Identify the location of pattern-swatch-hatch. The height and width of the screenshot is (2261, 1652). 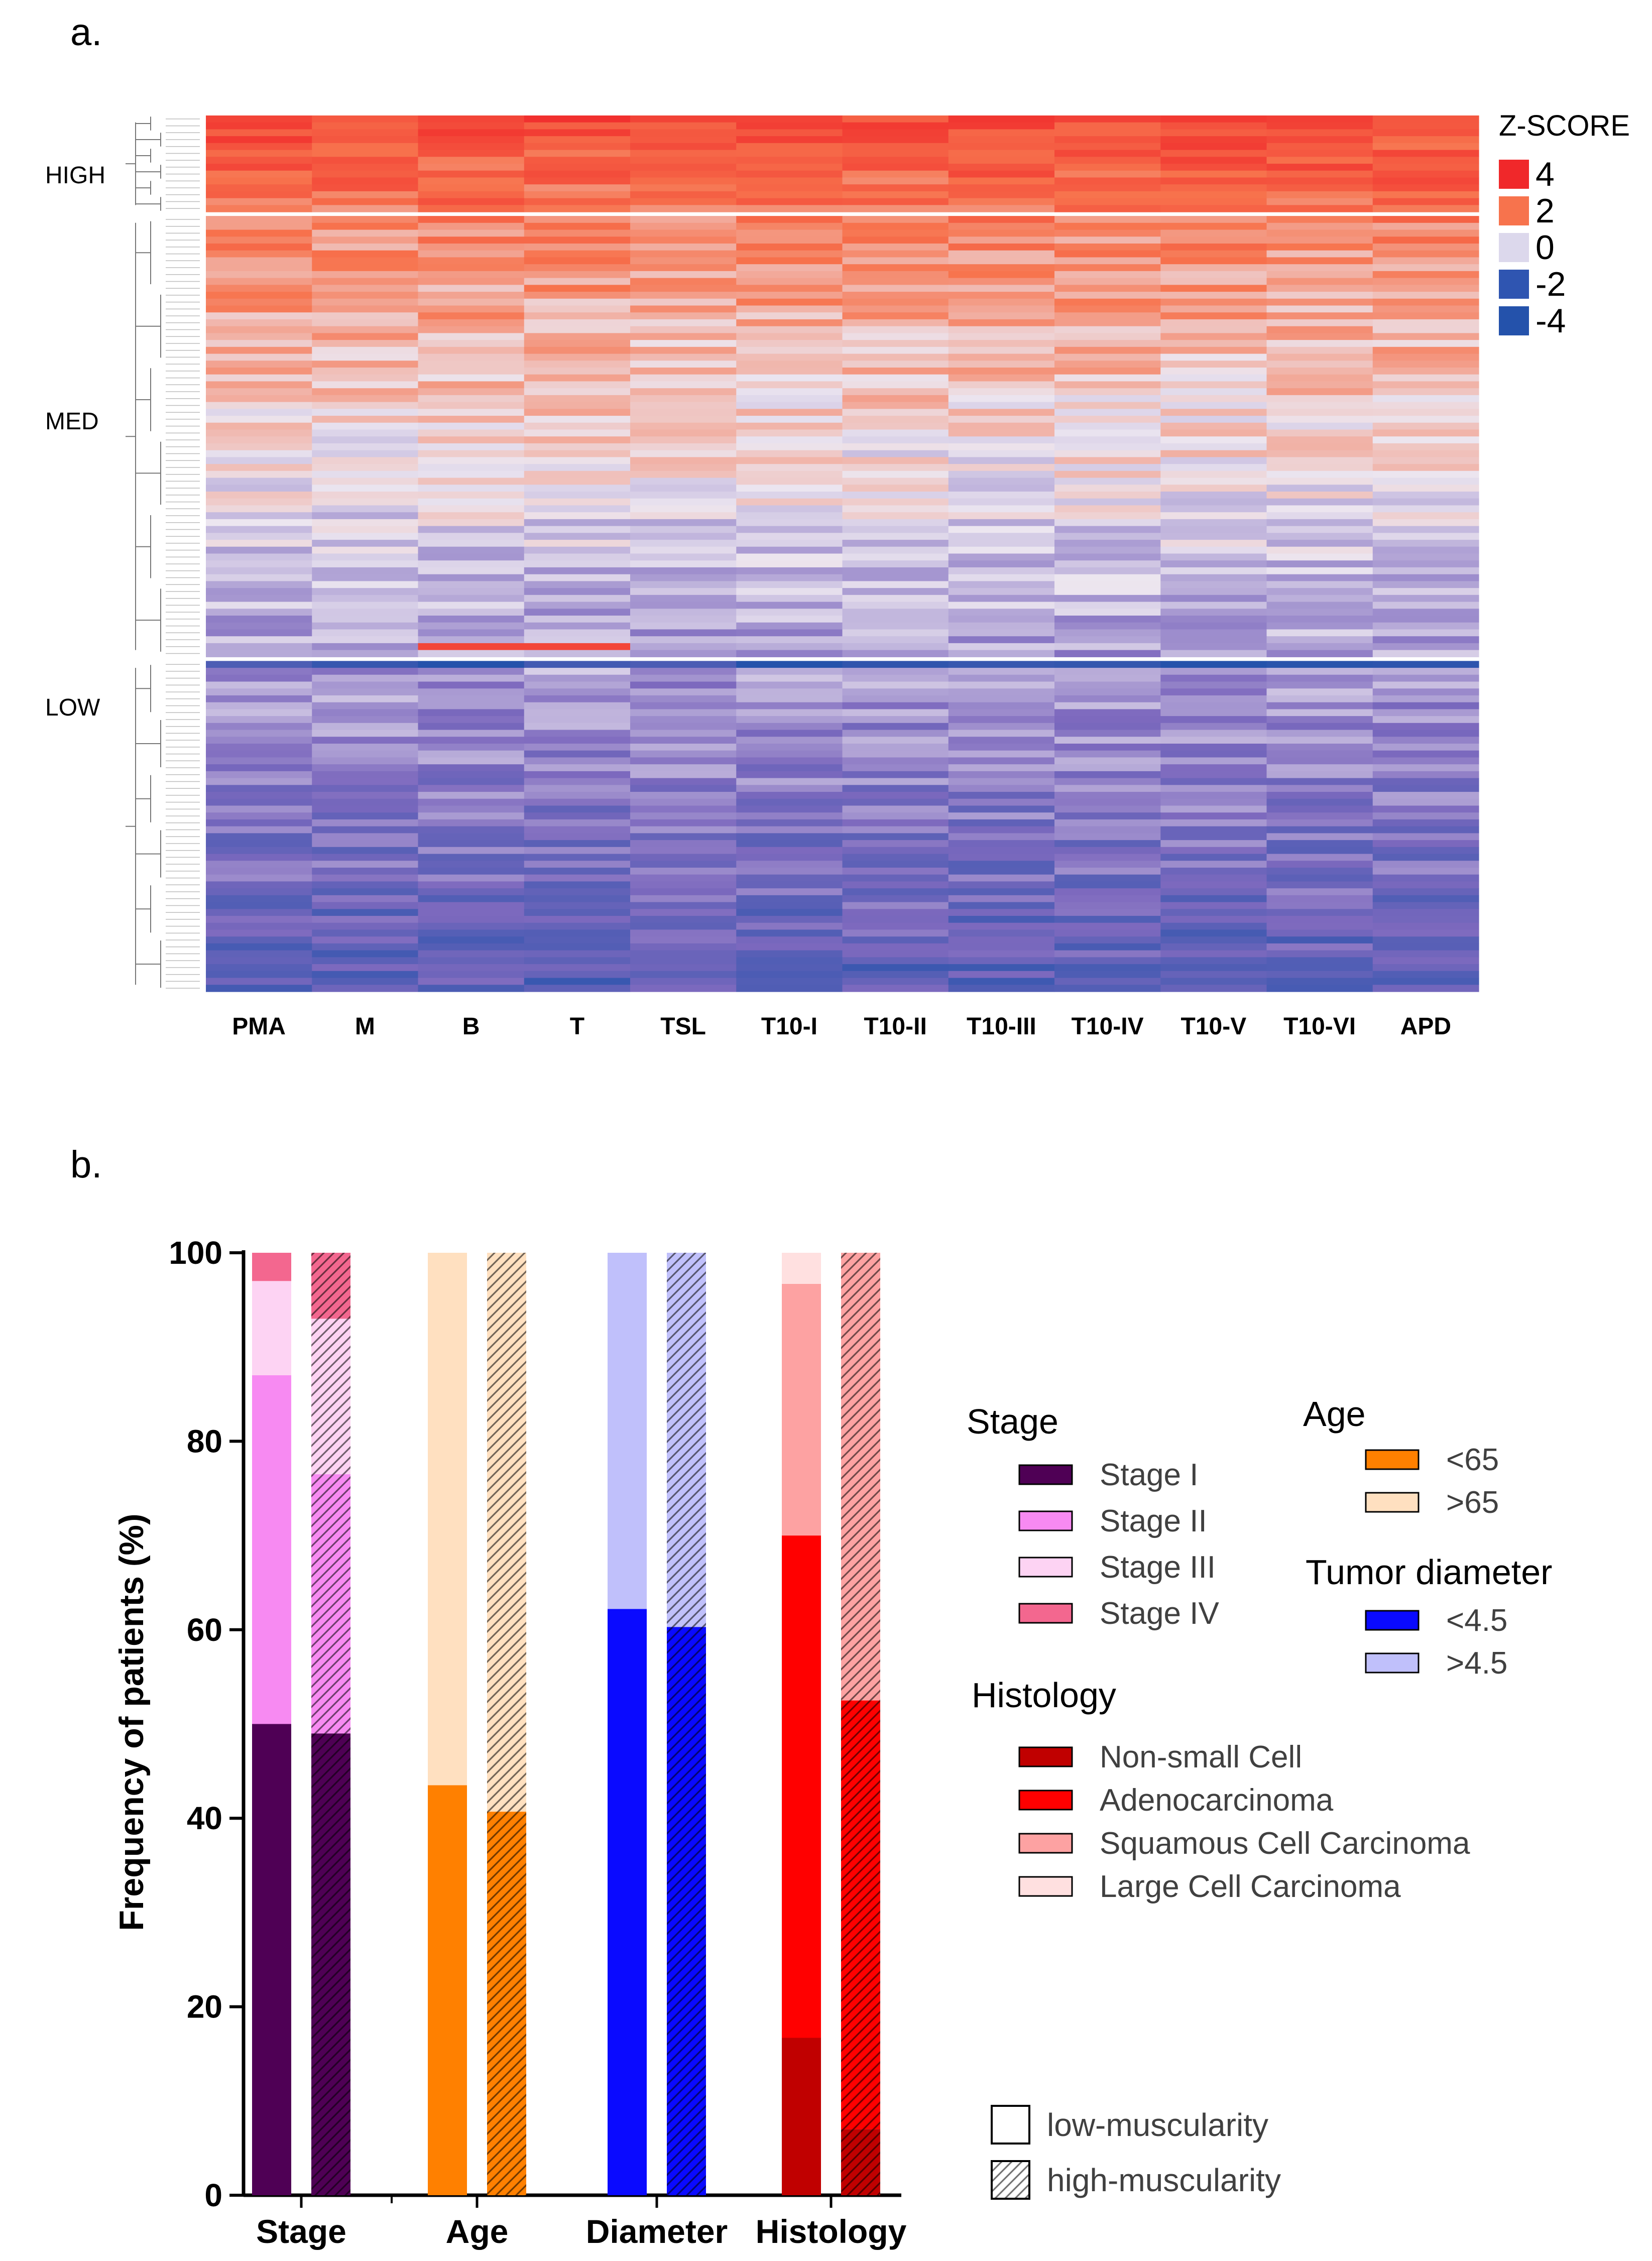
(1010, 2180).